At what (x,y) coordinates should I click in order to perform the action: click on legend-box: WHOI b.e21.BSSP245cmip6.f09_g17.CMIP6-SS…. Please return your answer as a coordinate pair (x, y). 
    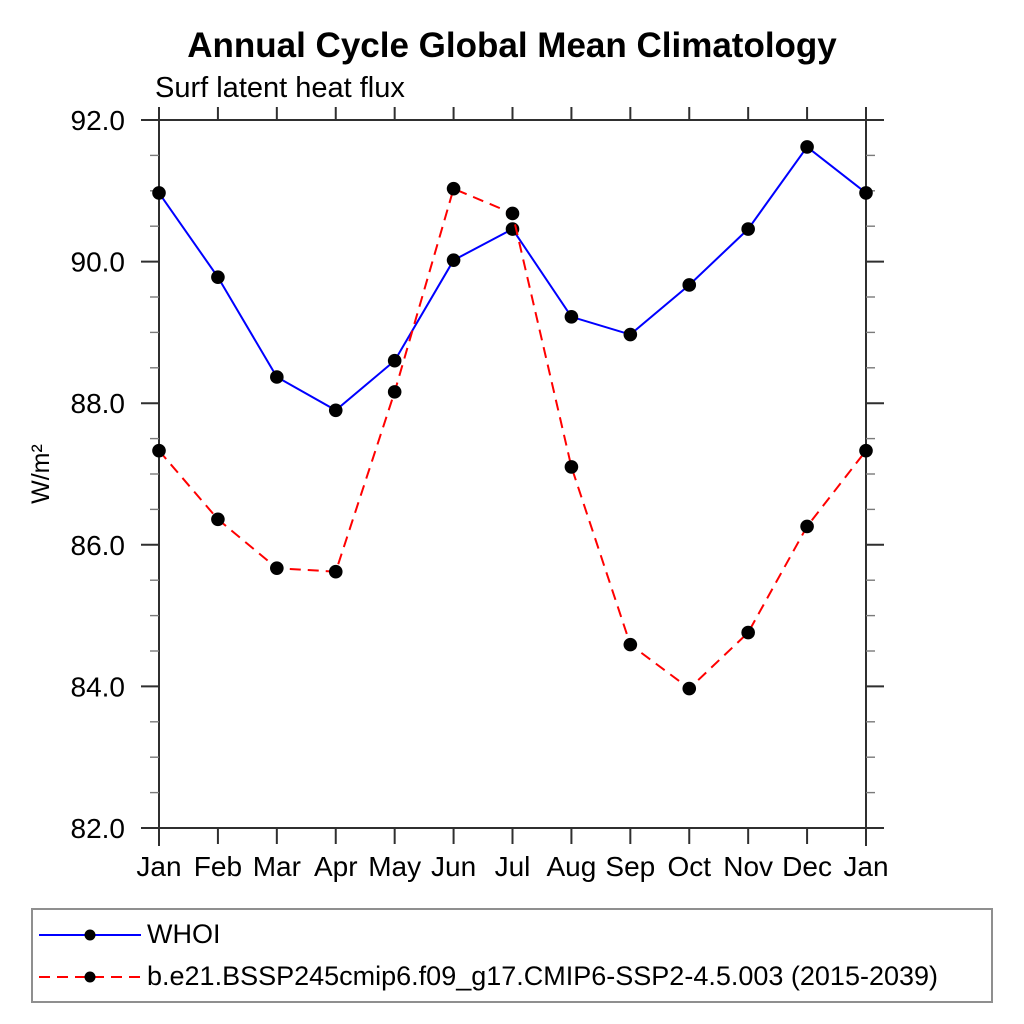
    Looking at the image, I should click on (512, 955).